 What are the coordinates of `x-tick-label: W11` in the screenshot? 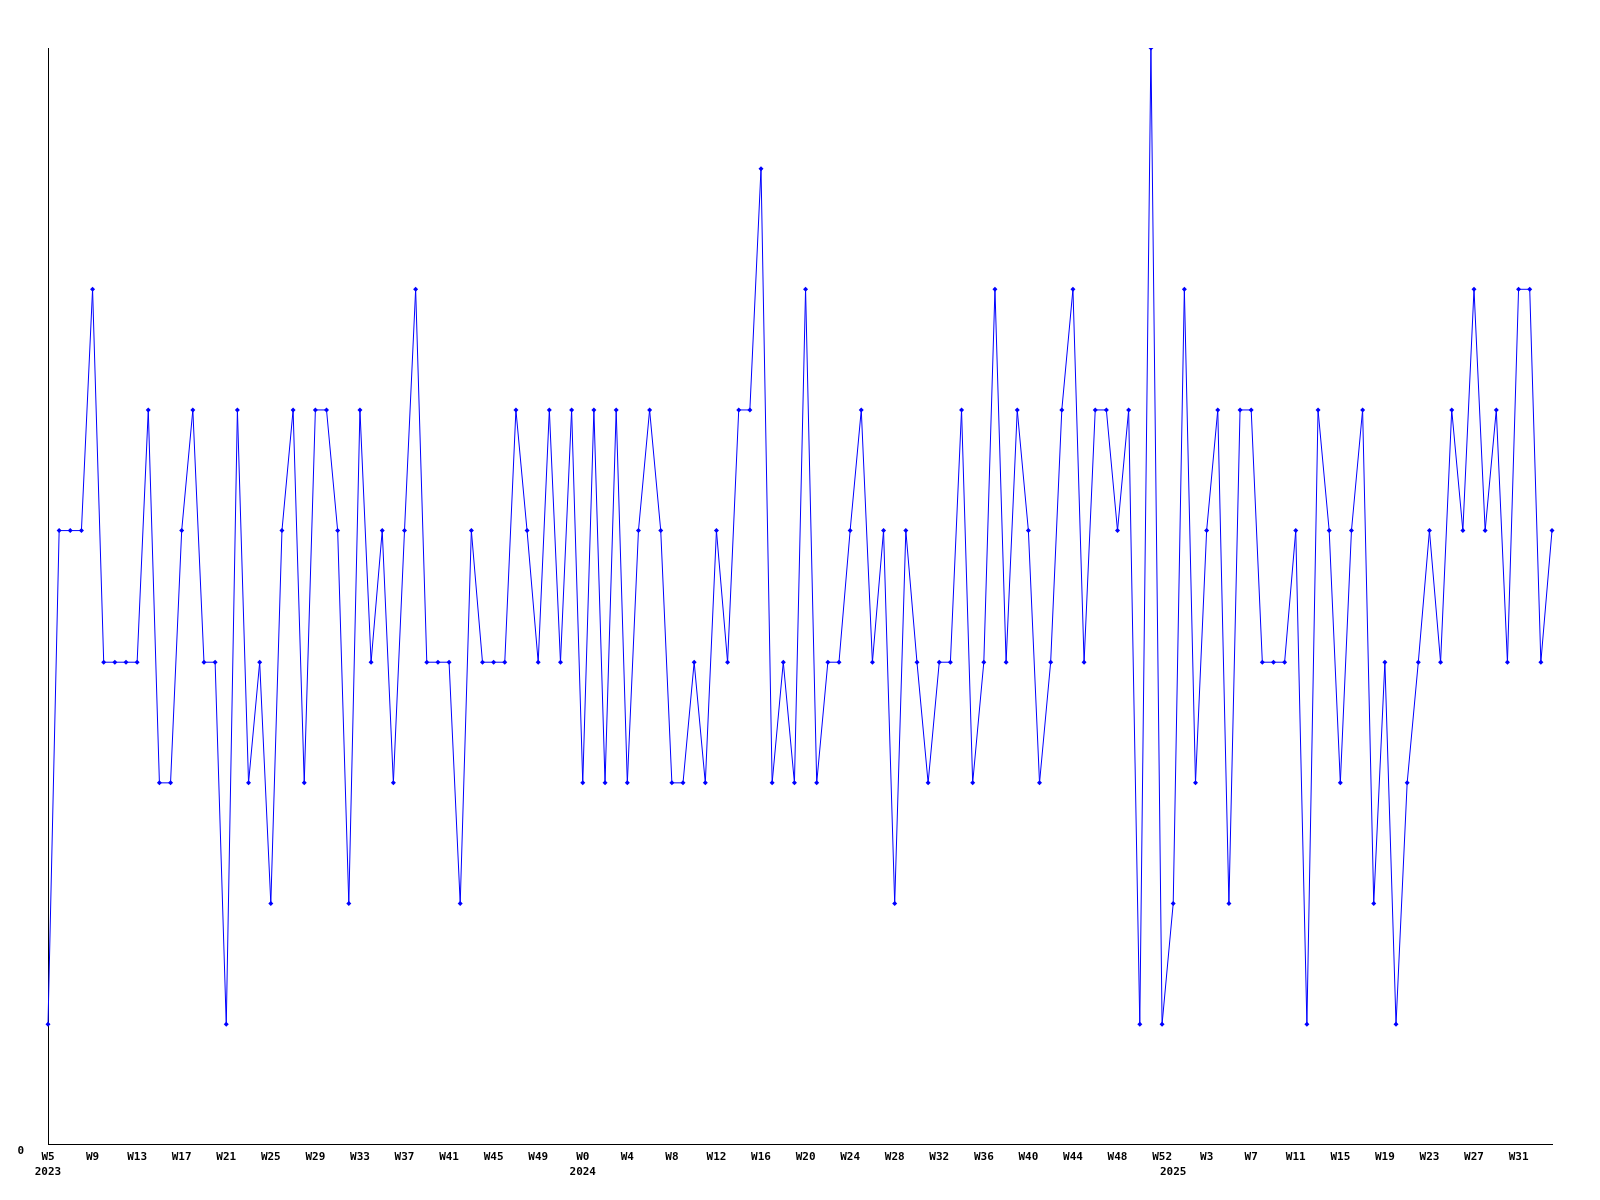 It's located at (1296, 1157).